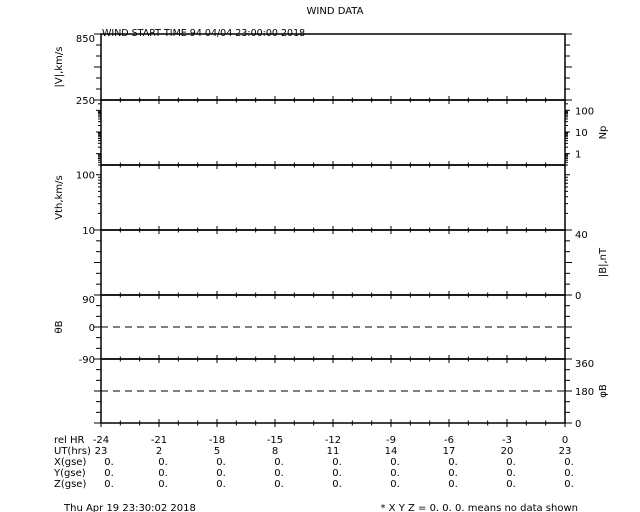  Describe the element at coordinates (70, 462) in the screenshot. I see `table-row-label: X(gse)` at that location.